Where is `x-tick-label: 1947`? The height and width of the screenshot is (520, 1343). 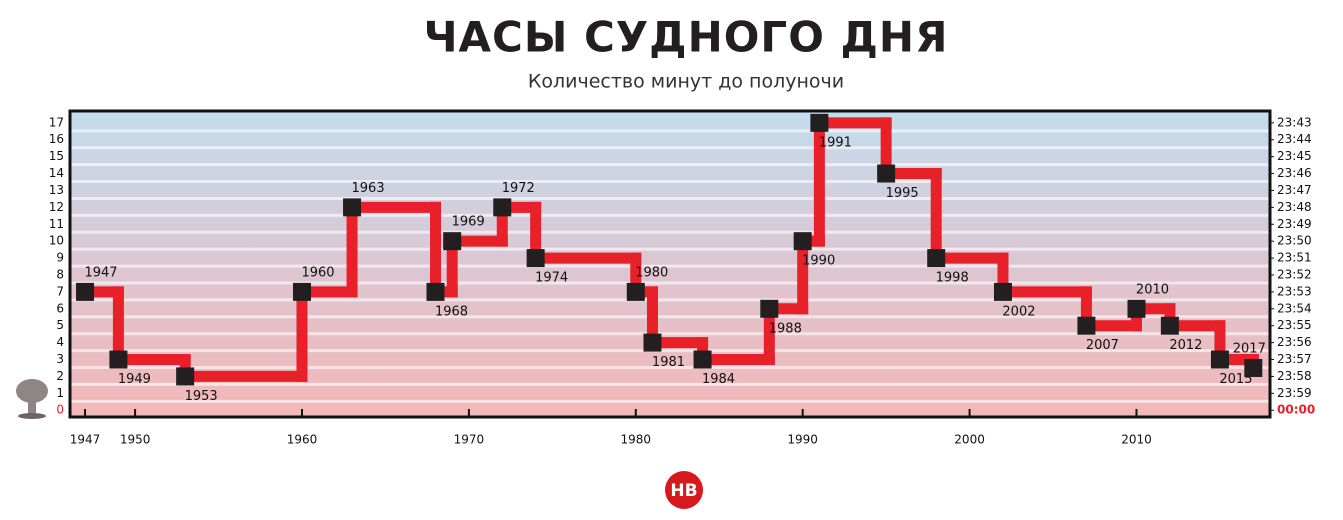 x-tick-label: 1947 is located at coordinates (85, 440).